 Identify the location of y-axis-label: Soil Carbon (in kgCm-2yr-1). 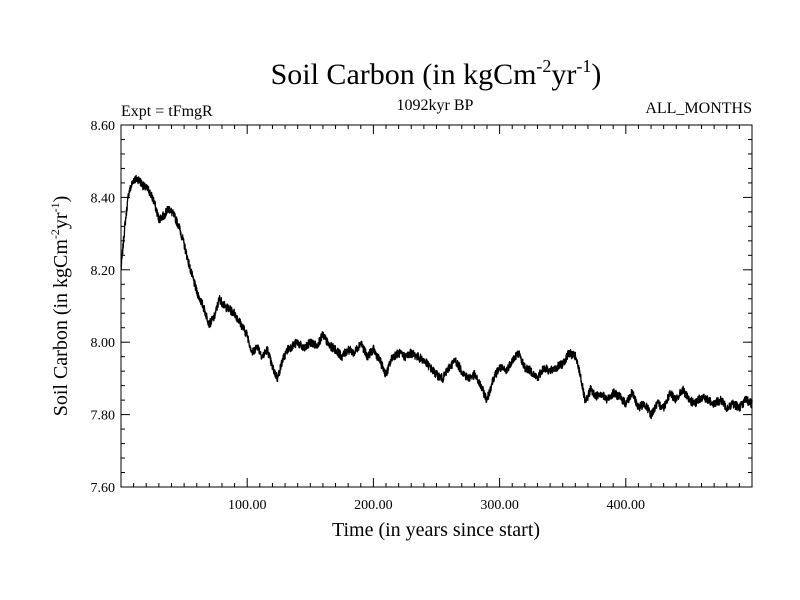
(60, 306).